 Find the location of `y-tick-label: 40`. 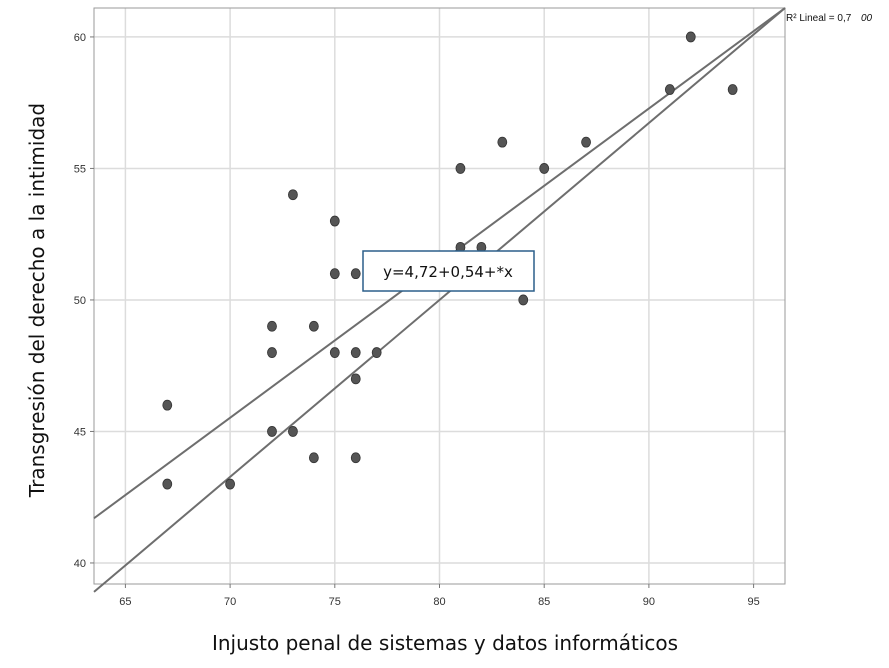

y-tick-label: 40 is located at coordinates (80, 564).